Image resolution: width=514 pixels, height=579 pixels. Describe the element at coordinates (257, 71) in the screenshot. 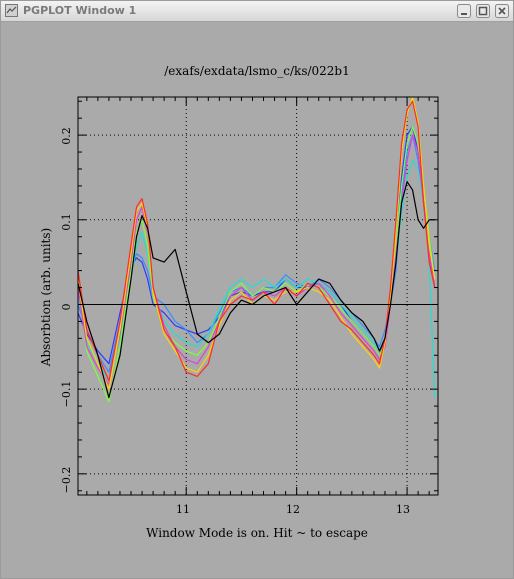

I see `plot-title: /exafs/exdata/lsmo_c/ks/022b1` at that location.